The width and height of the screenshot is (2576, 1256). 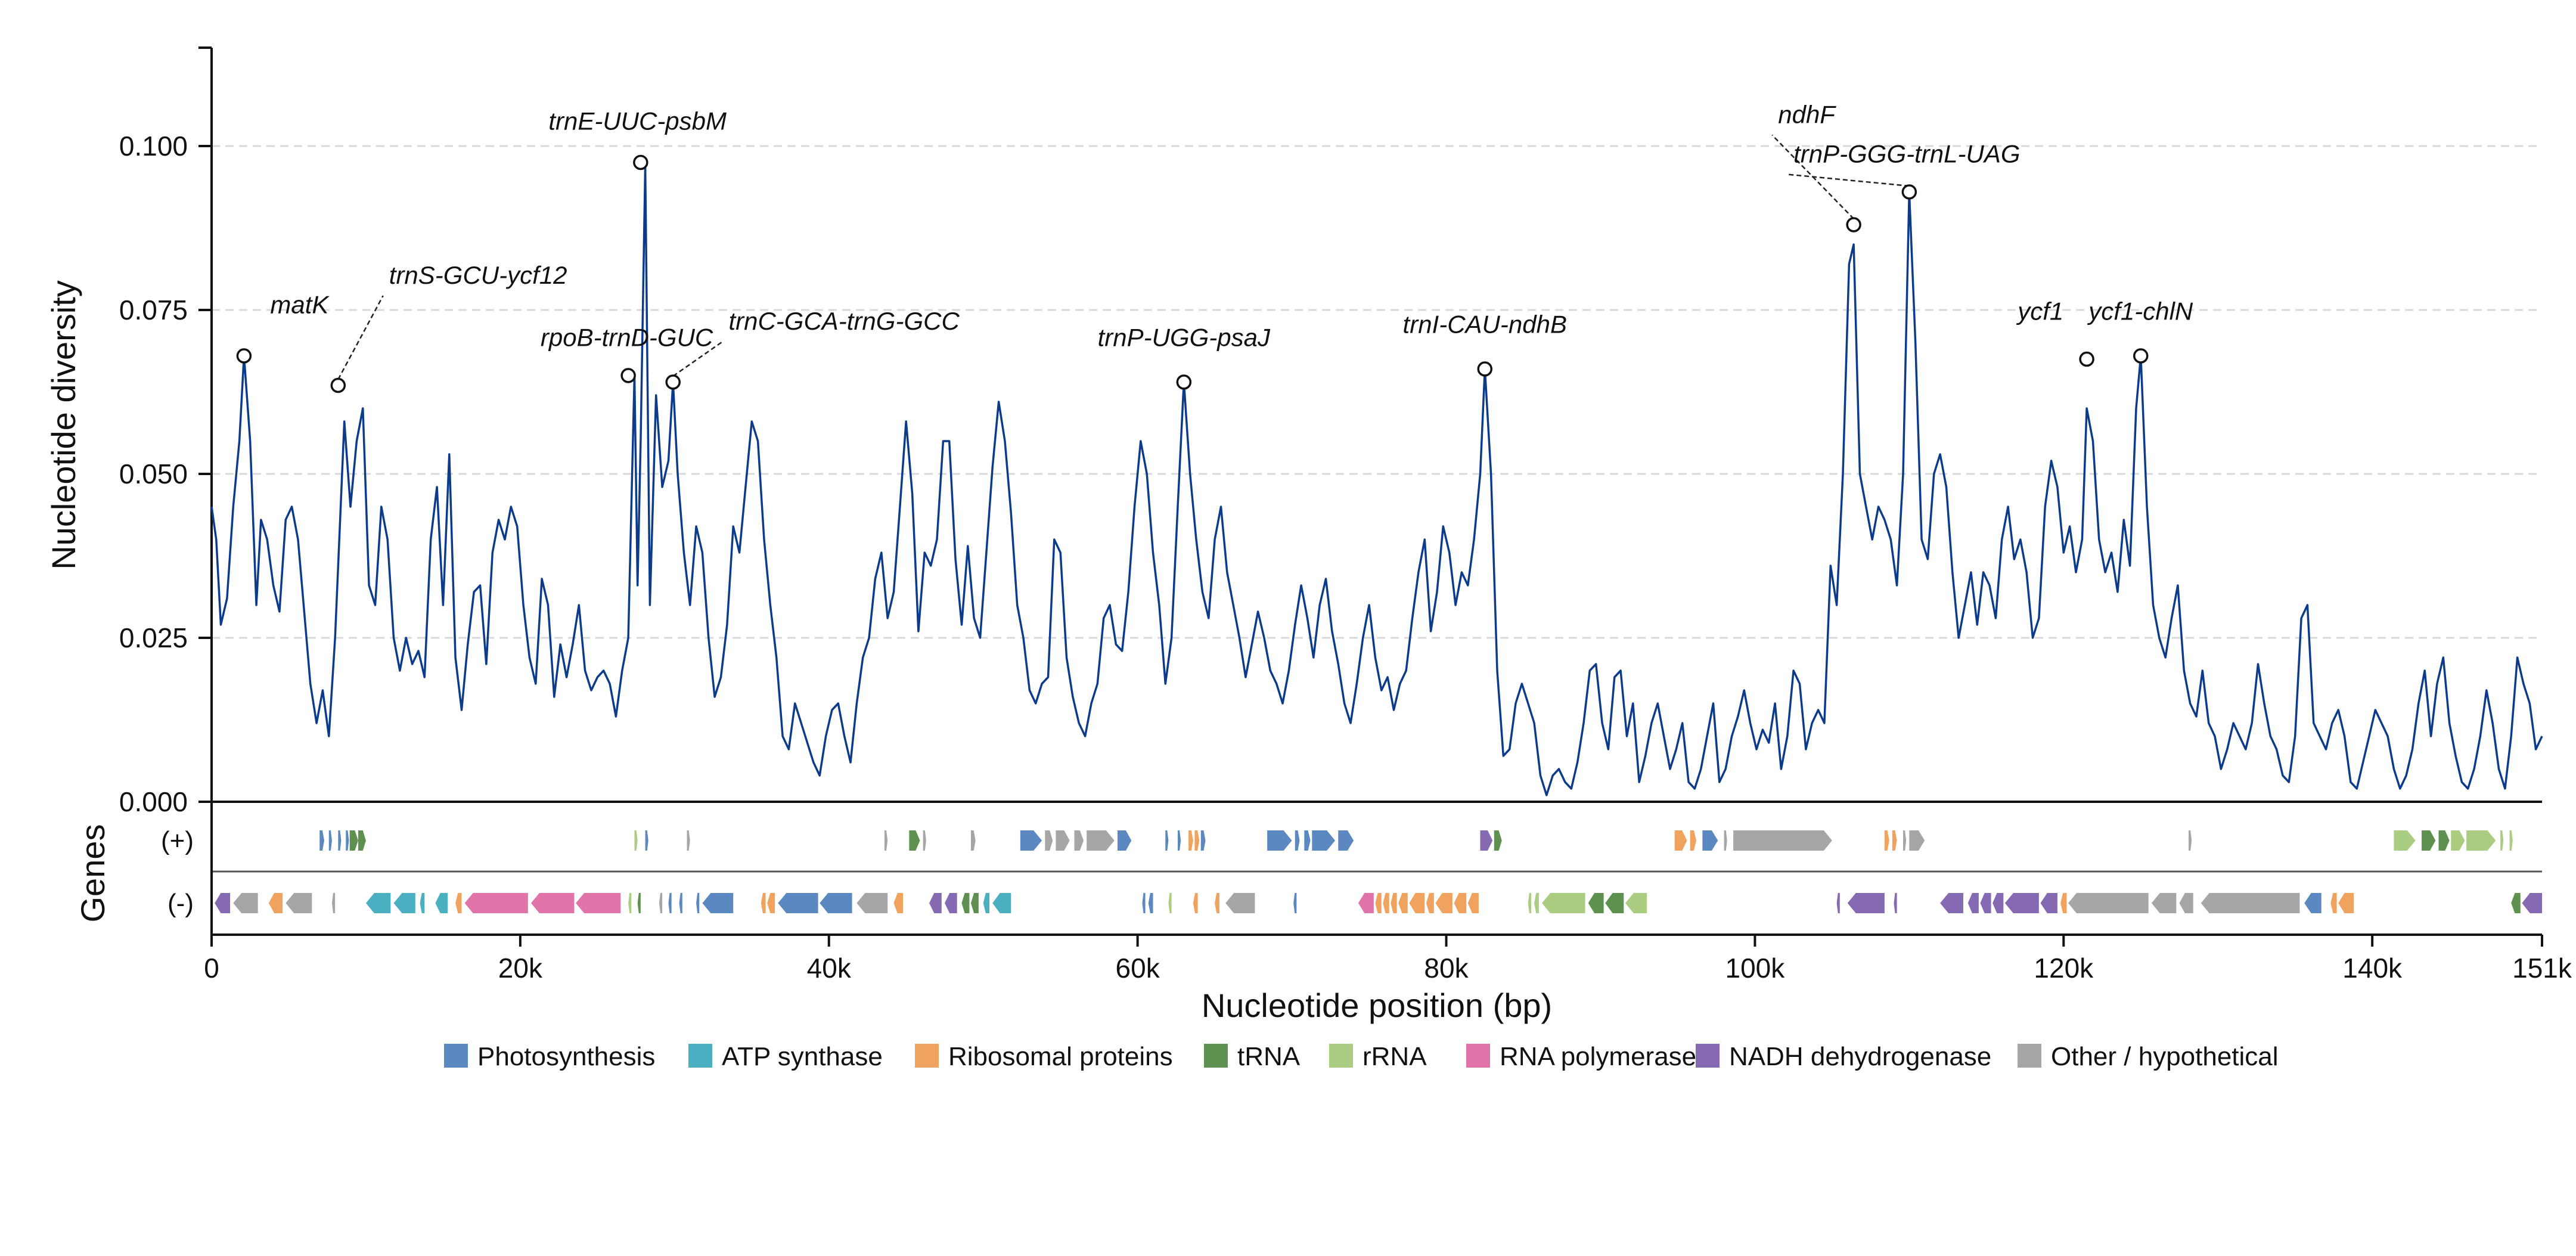 What do you see at coordinates (2064, 968) in the screenshot?
I see `x-tick-label: 120k` at bounding box center [2064, 968].